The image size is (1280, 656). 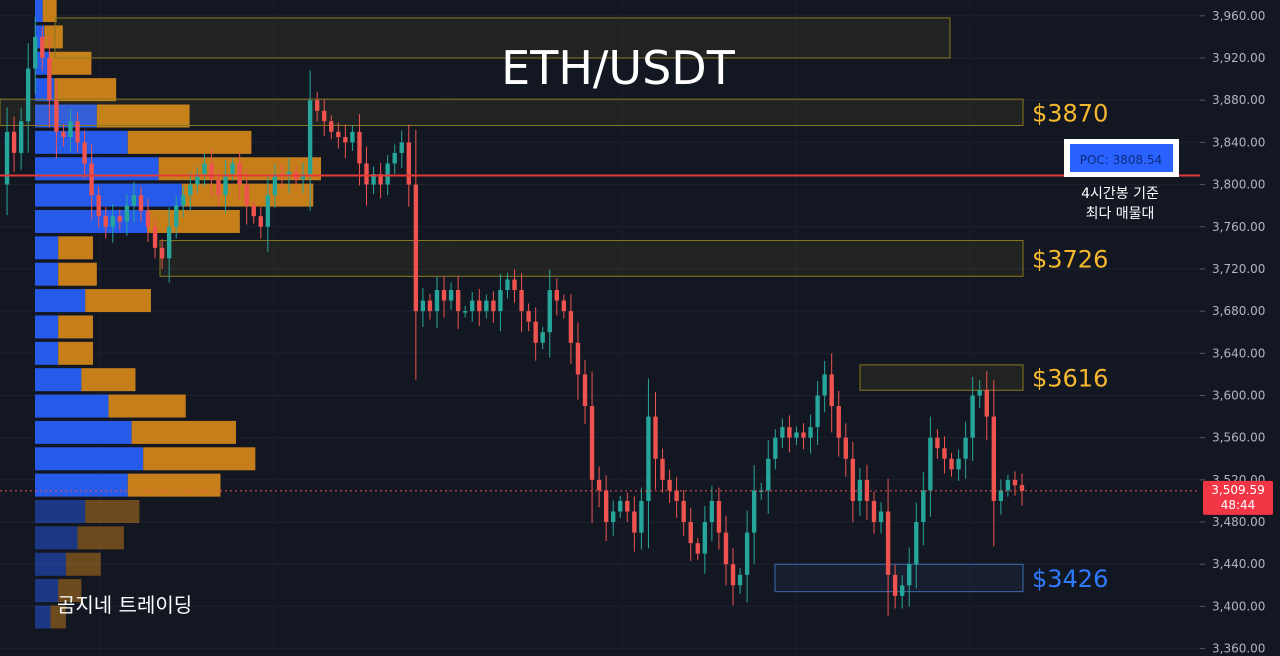 What do you see at coordinates (1238, 16) in the screenshot?
I see `axis-tick-label: 3,960.00` at bounding box center [1238, 16].